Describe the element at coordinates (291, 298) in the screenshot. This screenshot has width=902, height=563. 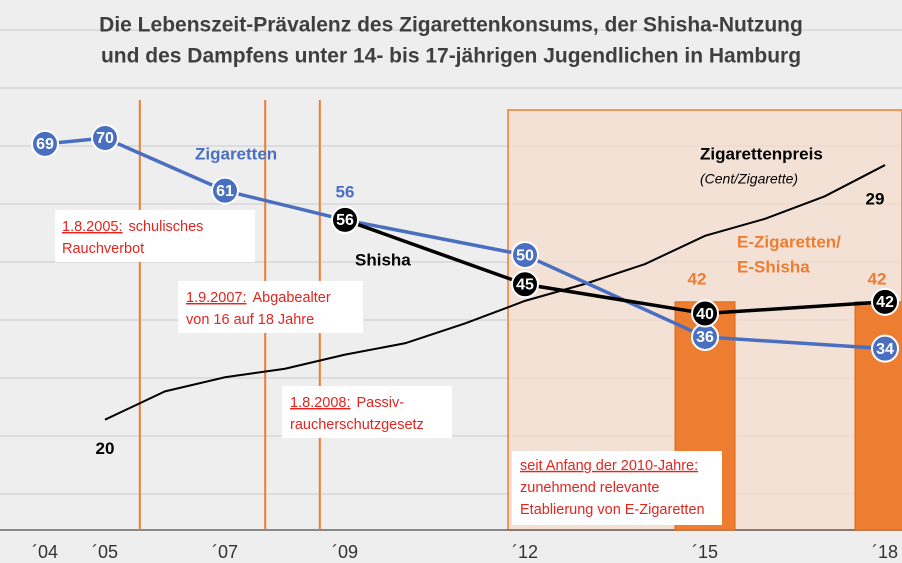
I see `annotation-text: Abgabealter` at that location.